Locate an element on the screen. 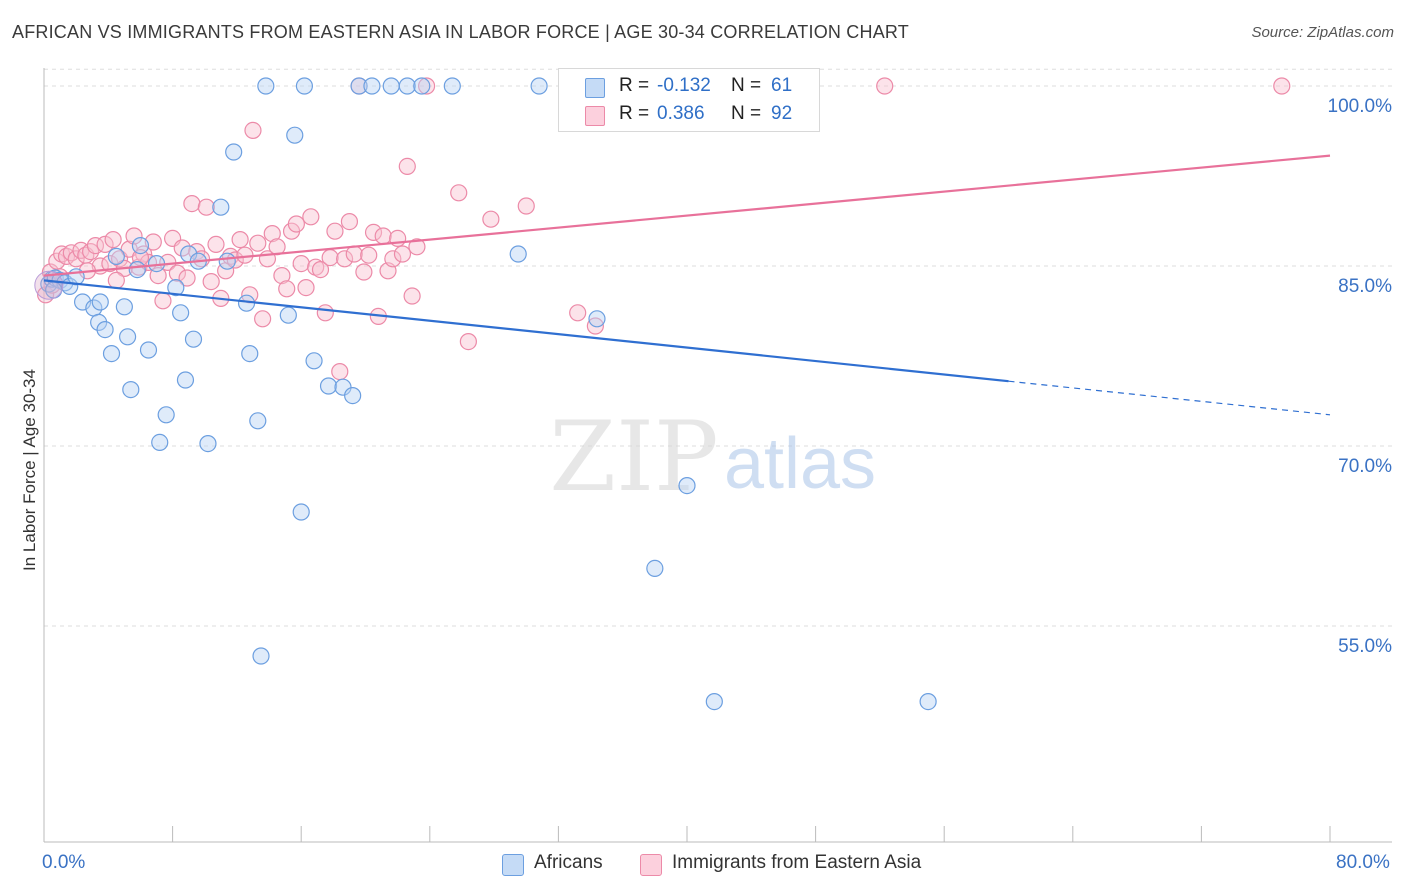  legend-swatch-immigrants is located at coordinates (651, 865).